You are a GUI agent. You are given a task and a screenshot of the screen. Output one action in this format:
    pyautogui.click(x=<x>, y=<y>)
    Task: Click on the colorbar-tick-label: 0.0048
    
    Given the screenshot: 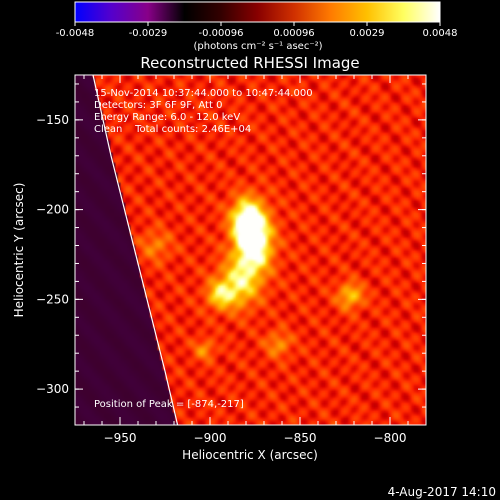 What is the action you would take?
    pyautogui.click(x=440, y=33)
    